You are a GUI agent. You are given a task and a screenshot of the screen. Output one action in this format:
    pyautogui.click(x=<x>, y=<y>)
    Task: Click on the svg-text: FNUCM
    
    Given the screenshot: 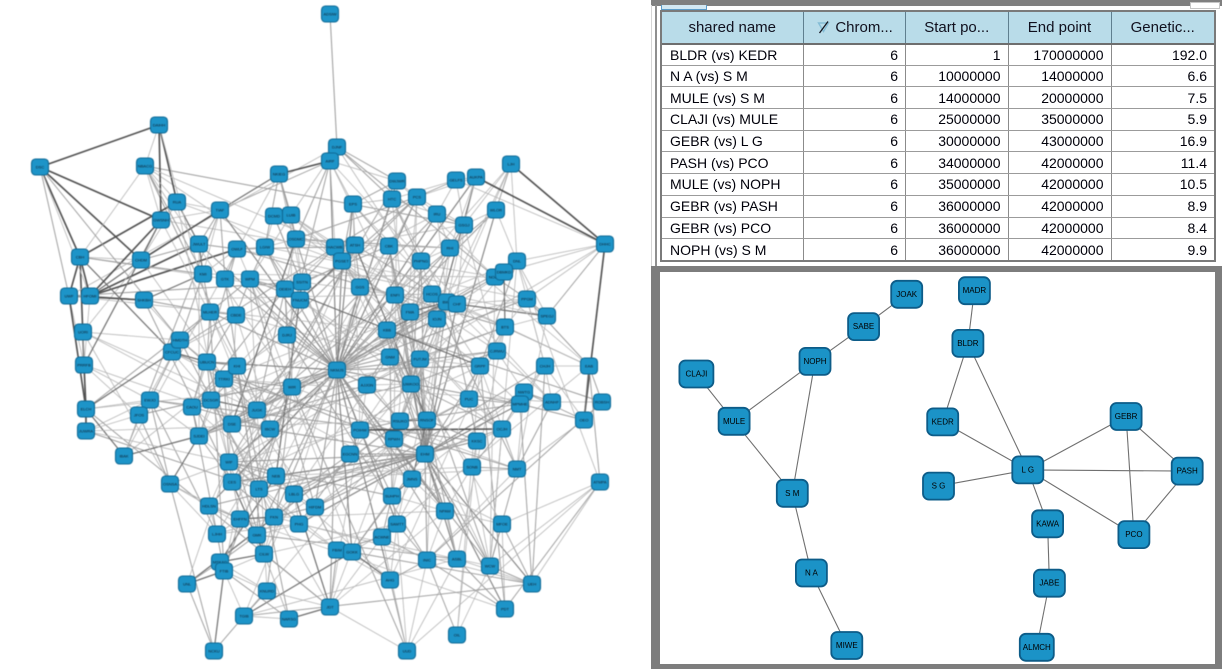 What is the action you would take?
    pyautogui.click(x=300, y=300)
    